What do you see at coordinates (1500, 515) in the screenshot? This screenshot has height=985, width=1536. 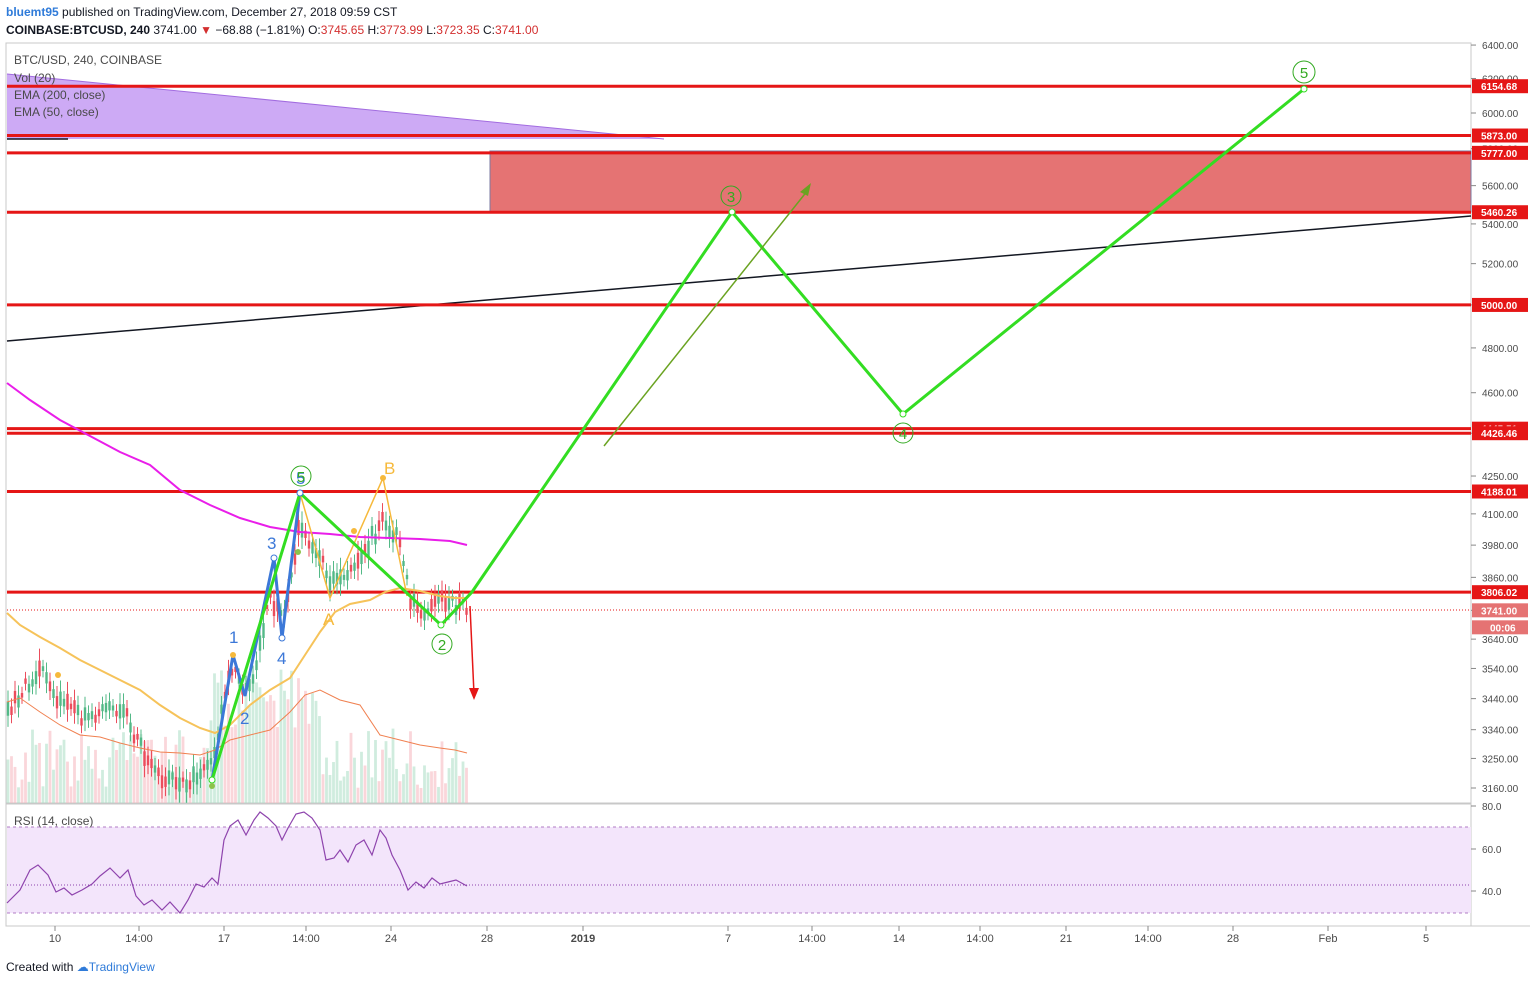 I see `price-tick-label: 4100.00` at bounding box center [1500, 515].